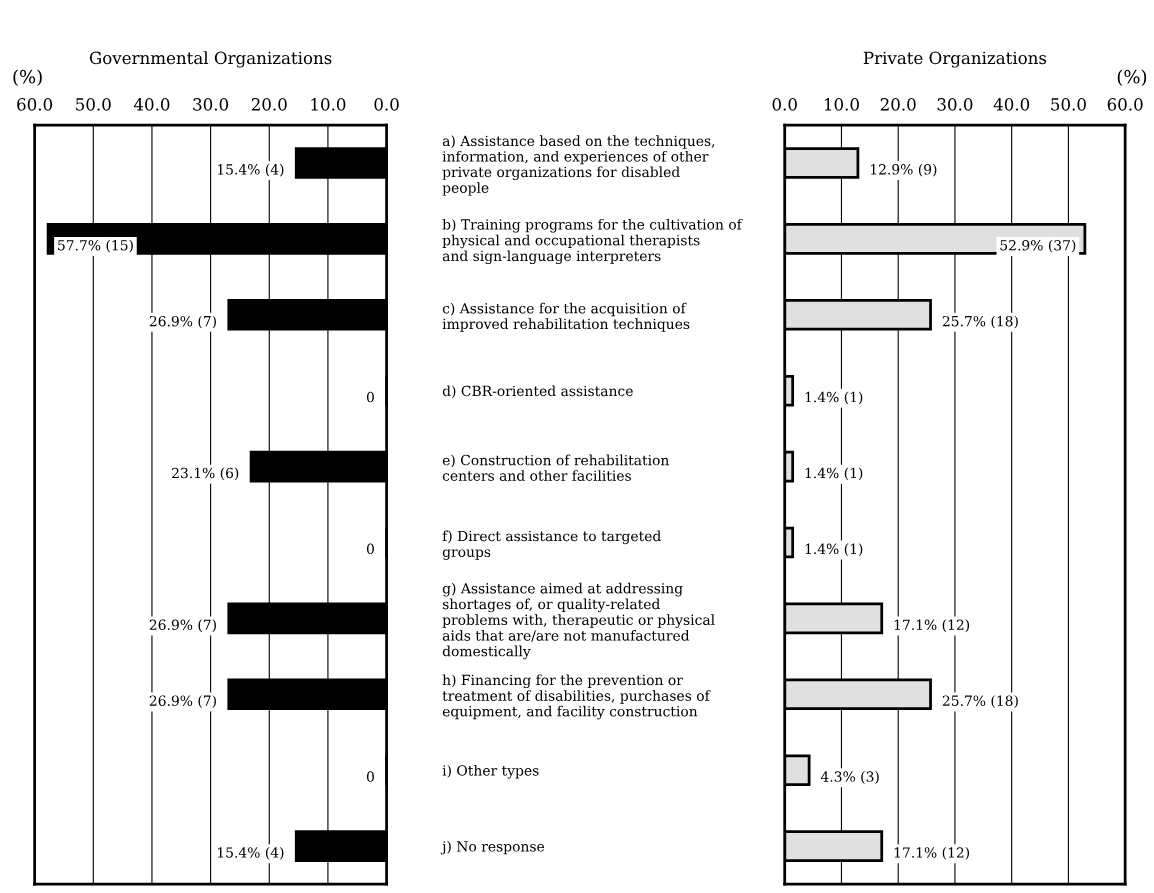 This screenshot has height=893, width=1154. What do you see at coordinates (95, 246) in the screenshot?
I see `data-label: 57.7% (15)` at bounding box center [95, 246].